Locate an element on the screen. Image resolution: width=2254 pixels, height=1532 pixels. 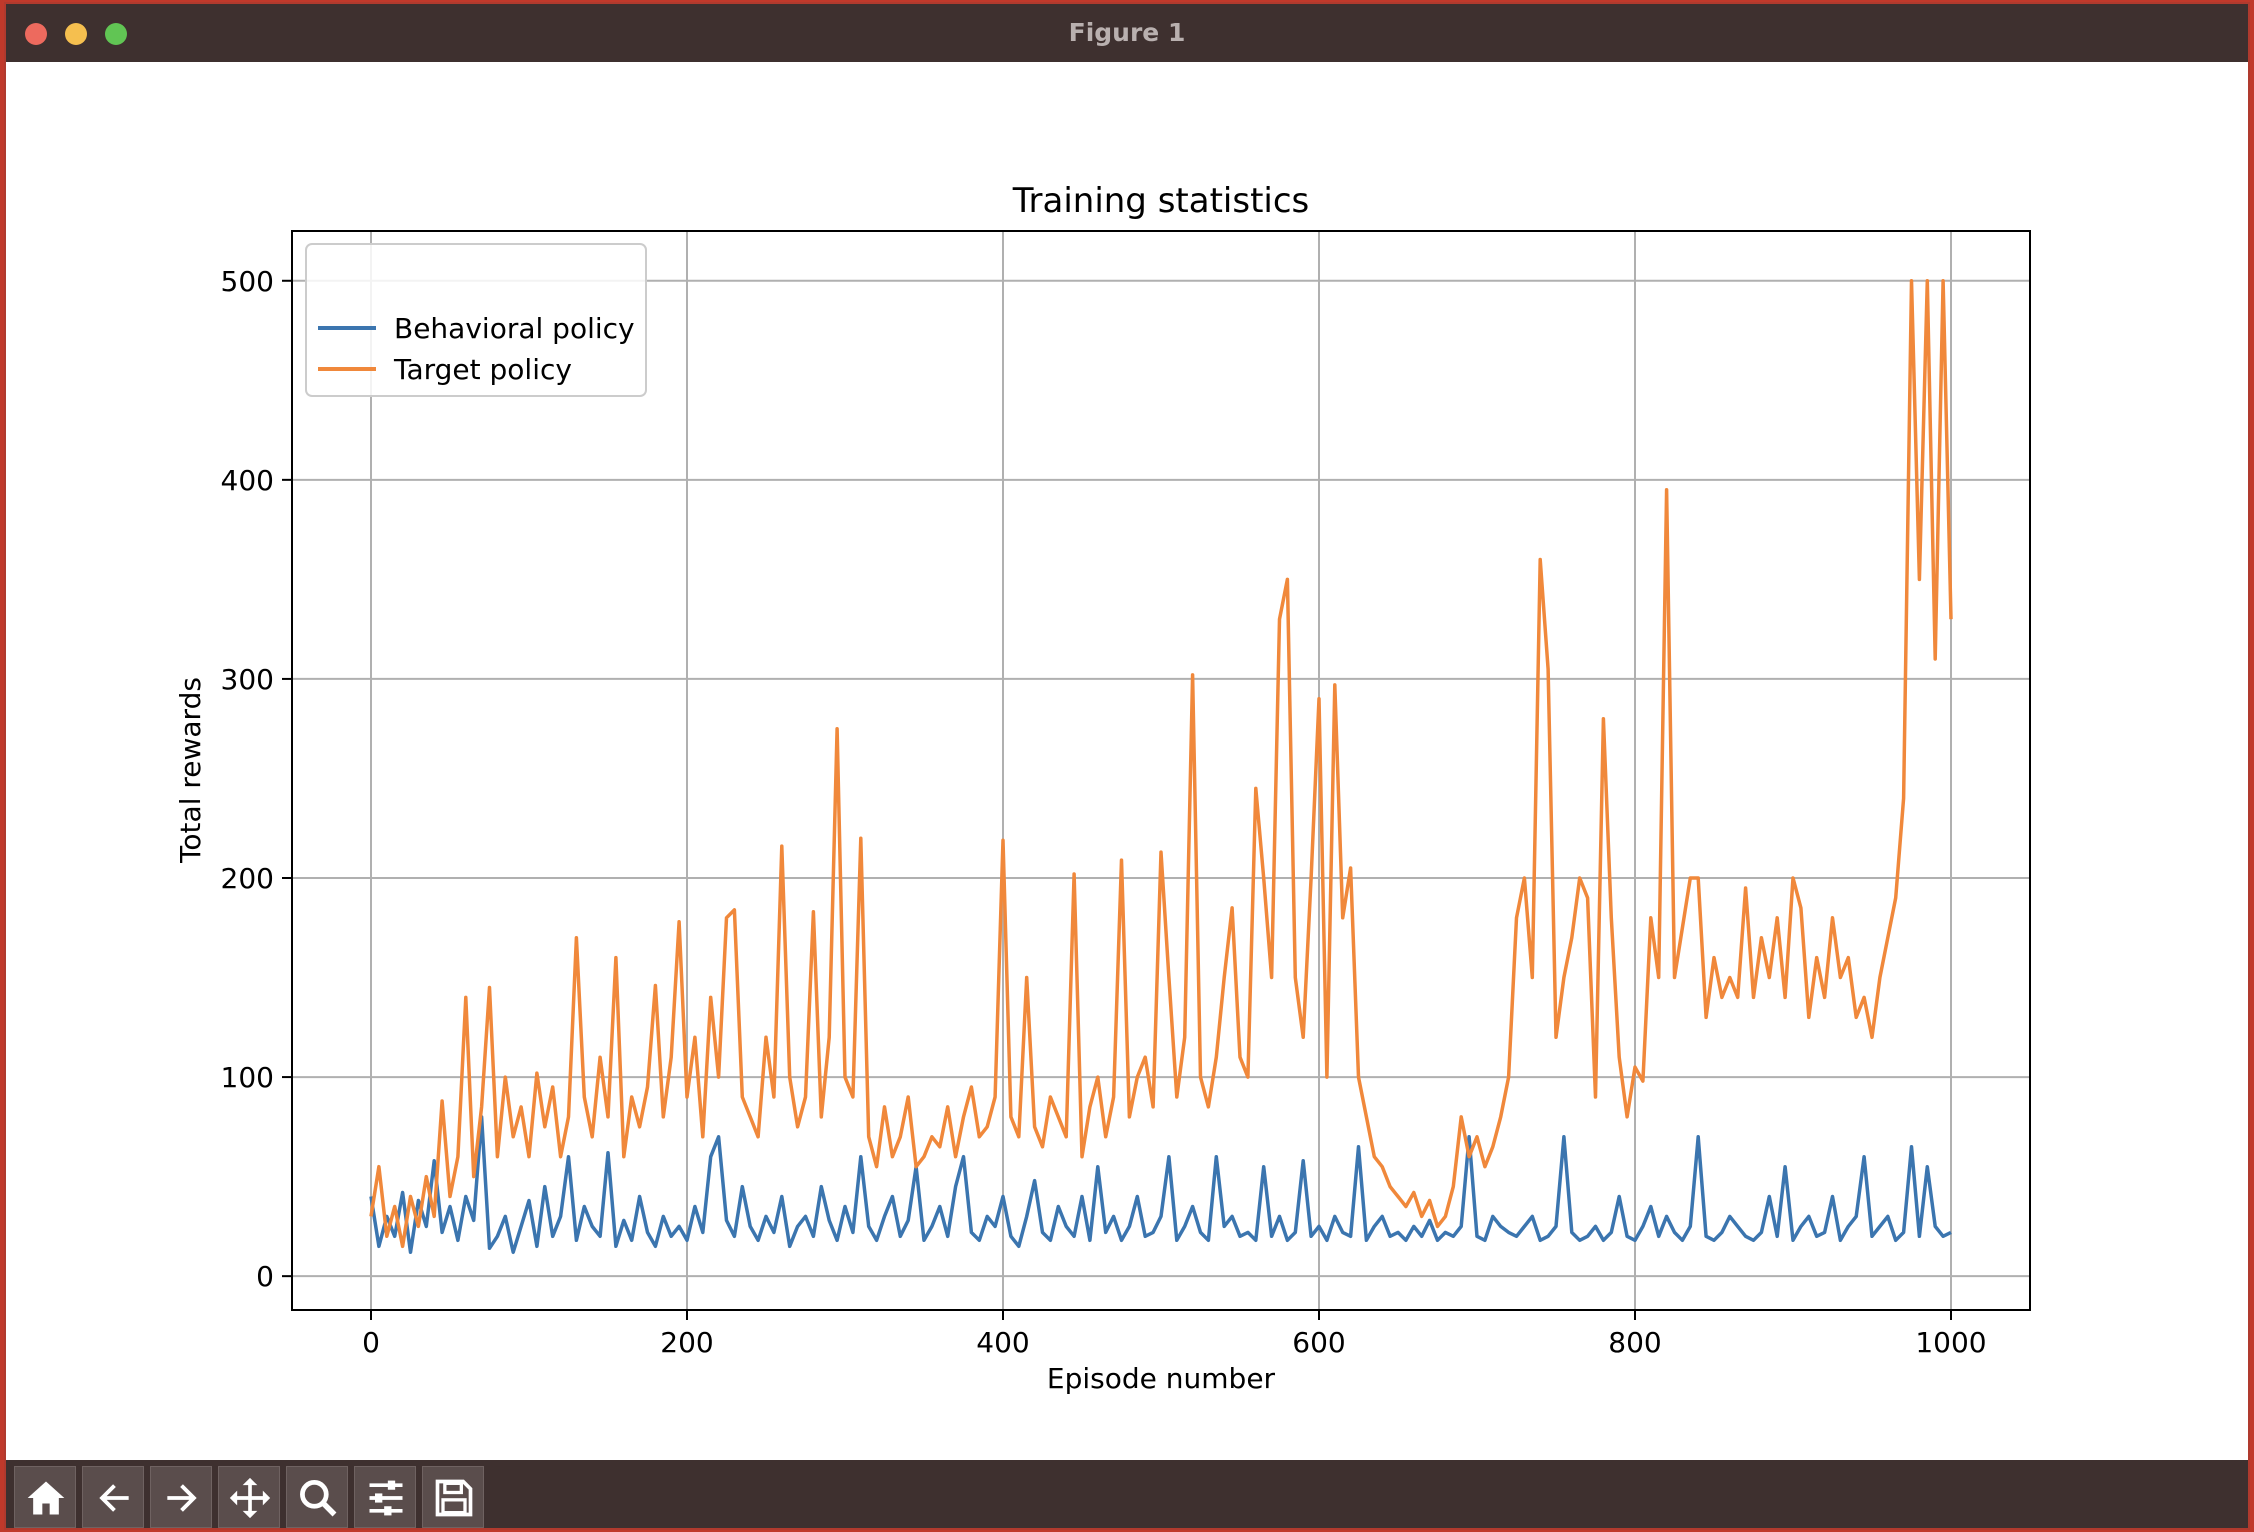
legend: Behavioral policy Target policy is located at coordinates (476, 320).